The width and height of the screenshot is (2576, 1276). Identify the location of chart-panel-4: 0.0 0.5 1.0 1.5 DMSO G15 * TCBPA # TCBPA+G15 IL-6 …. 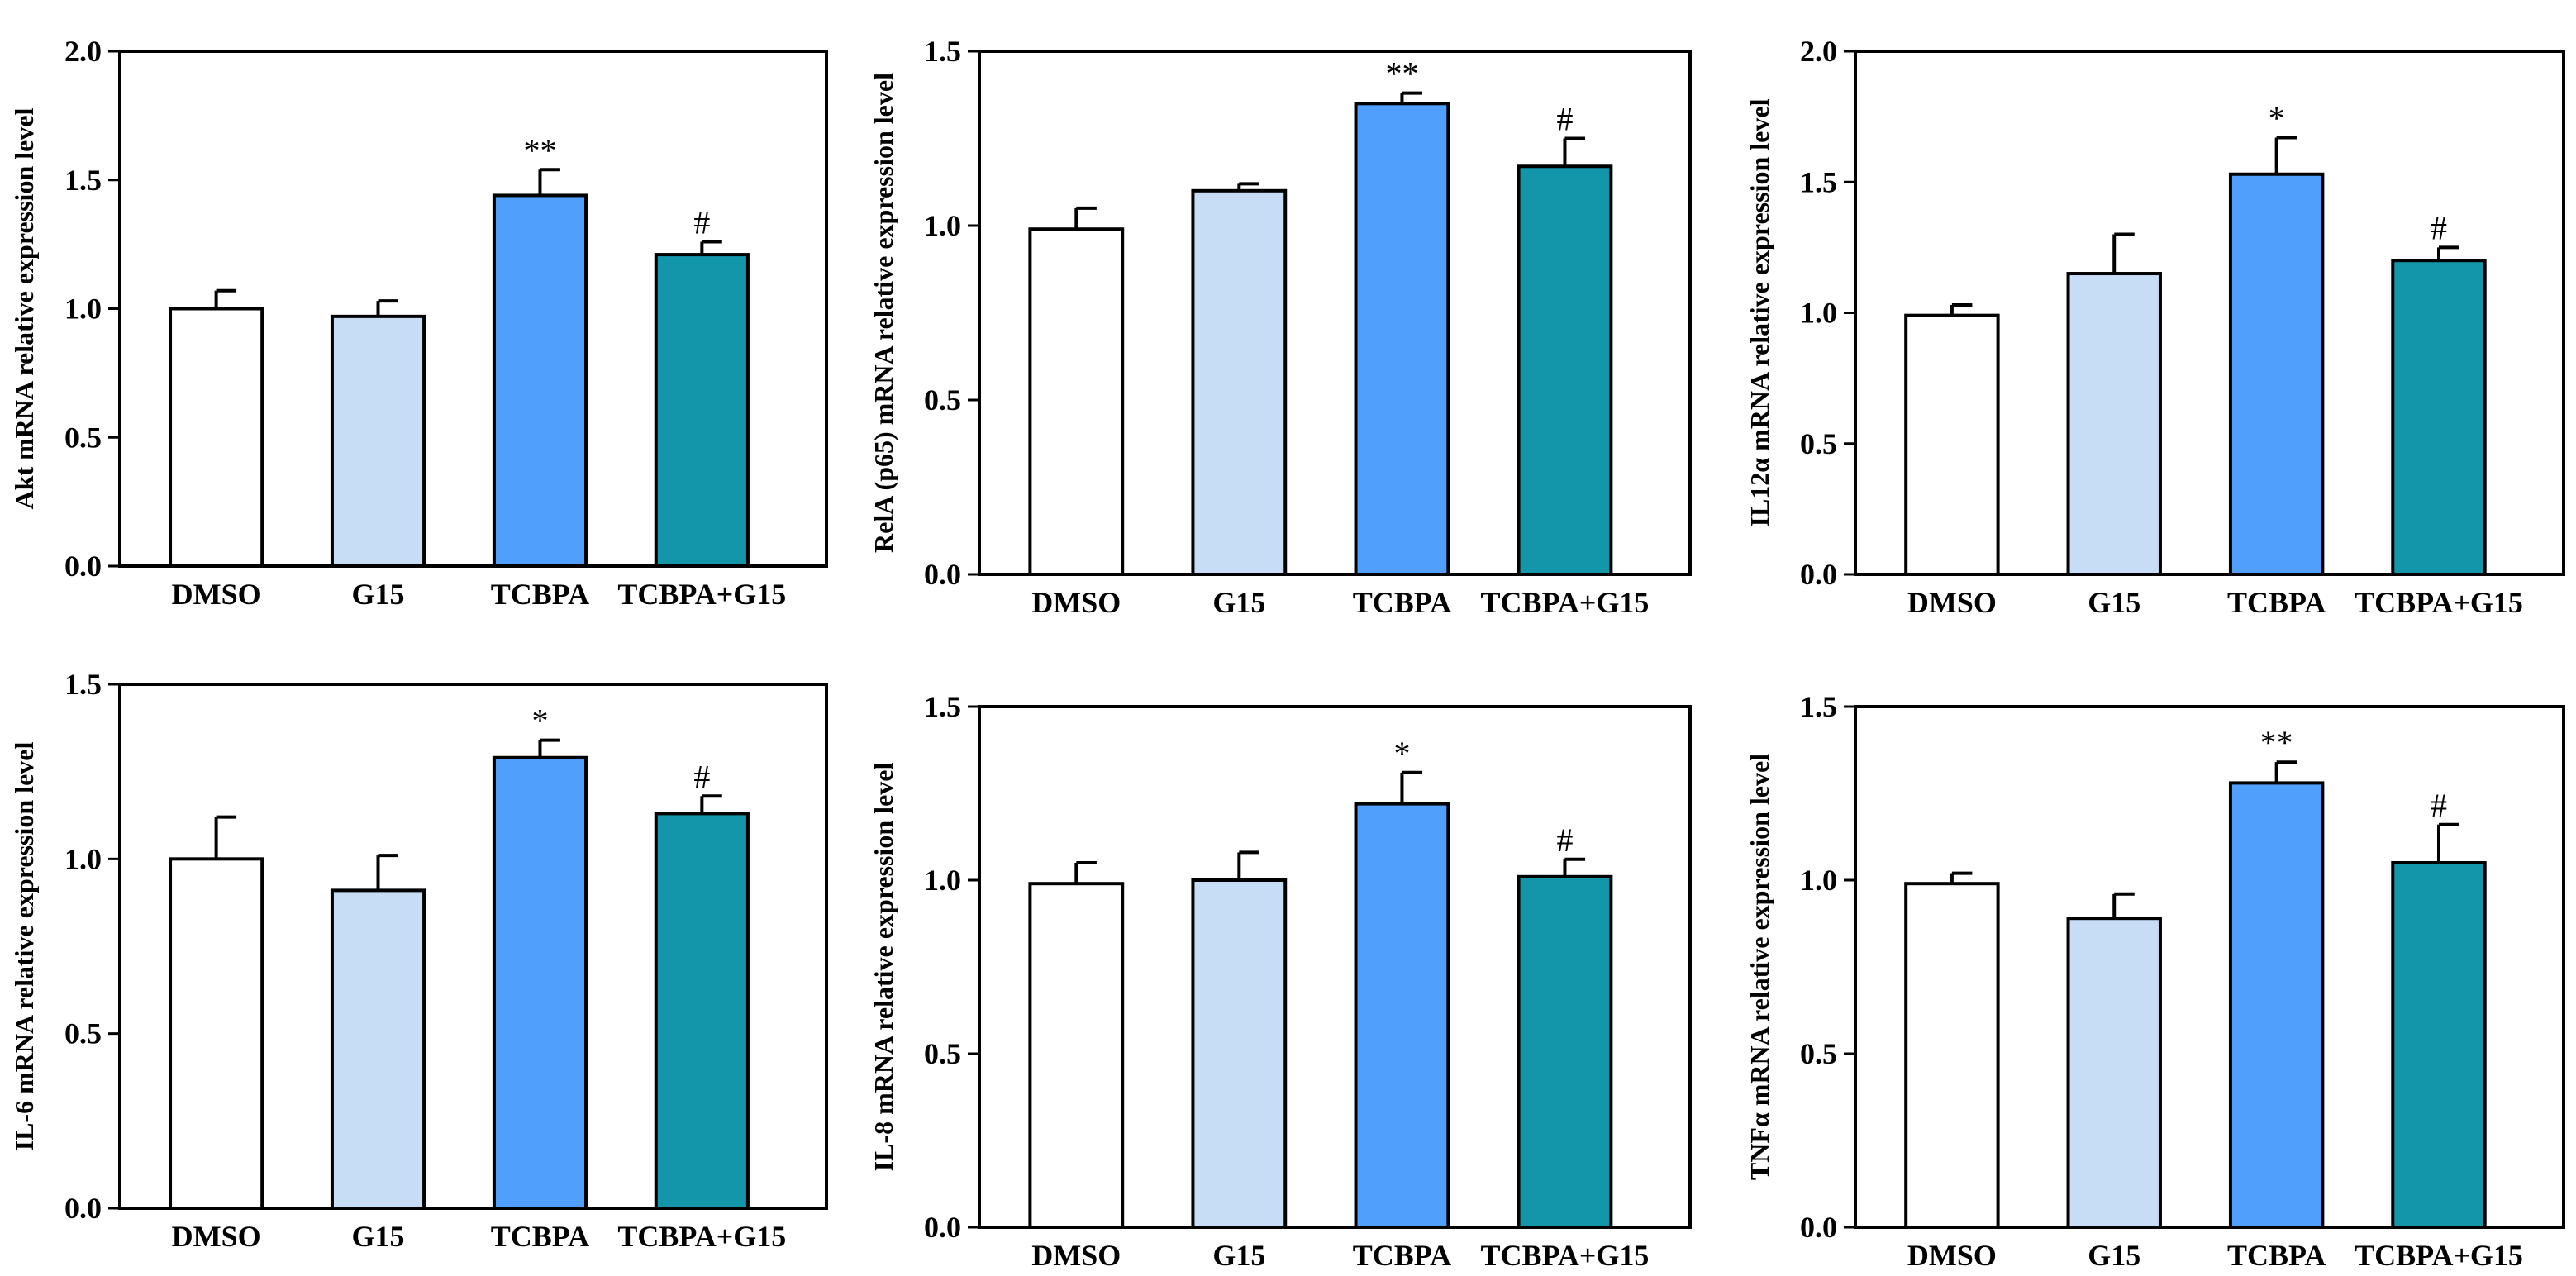
(419, 961).